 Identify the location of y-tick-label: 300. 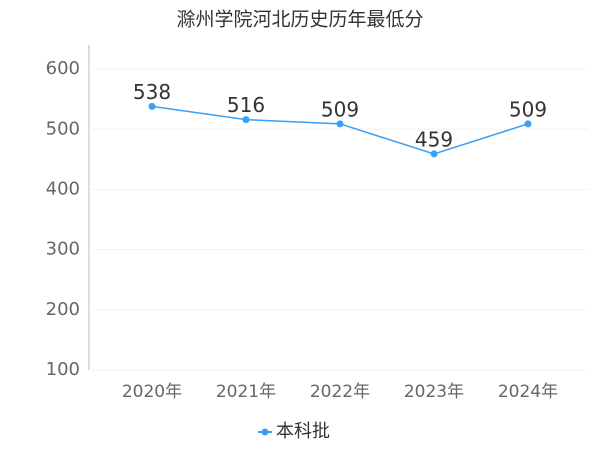
(63, 249).